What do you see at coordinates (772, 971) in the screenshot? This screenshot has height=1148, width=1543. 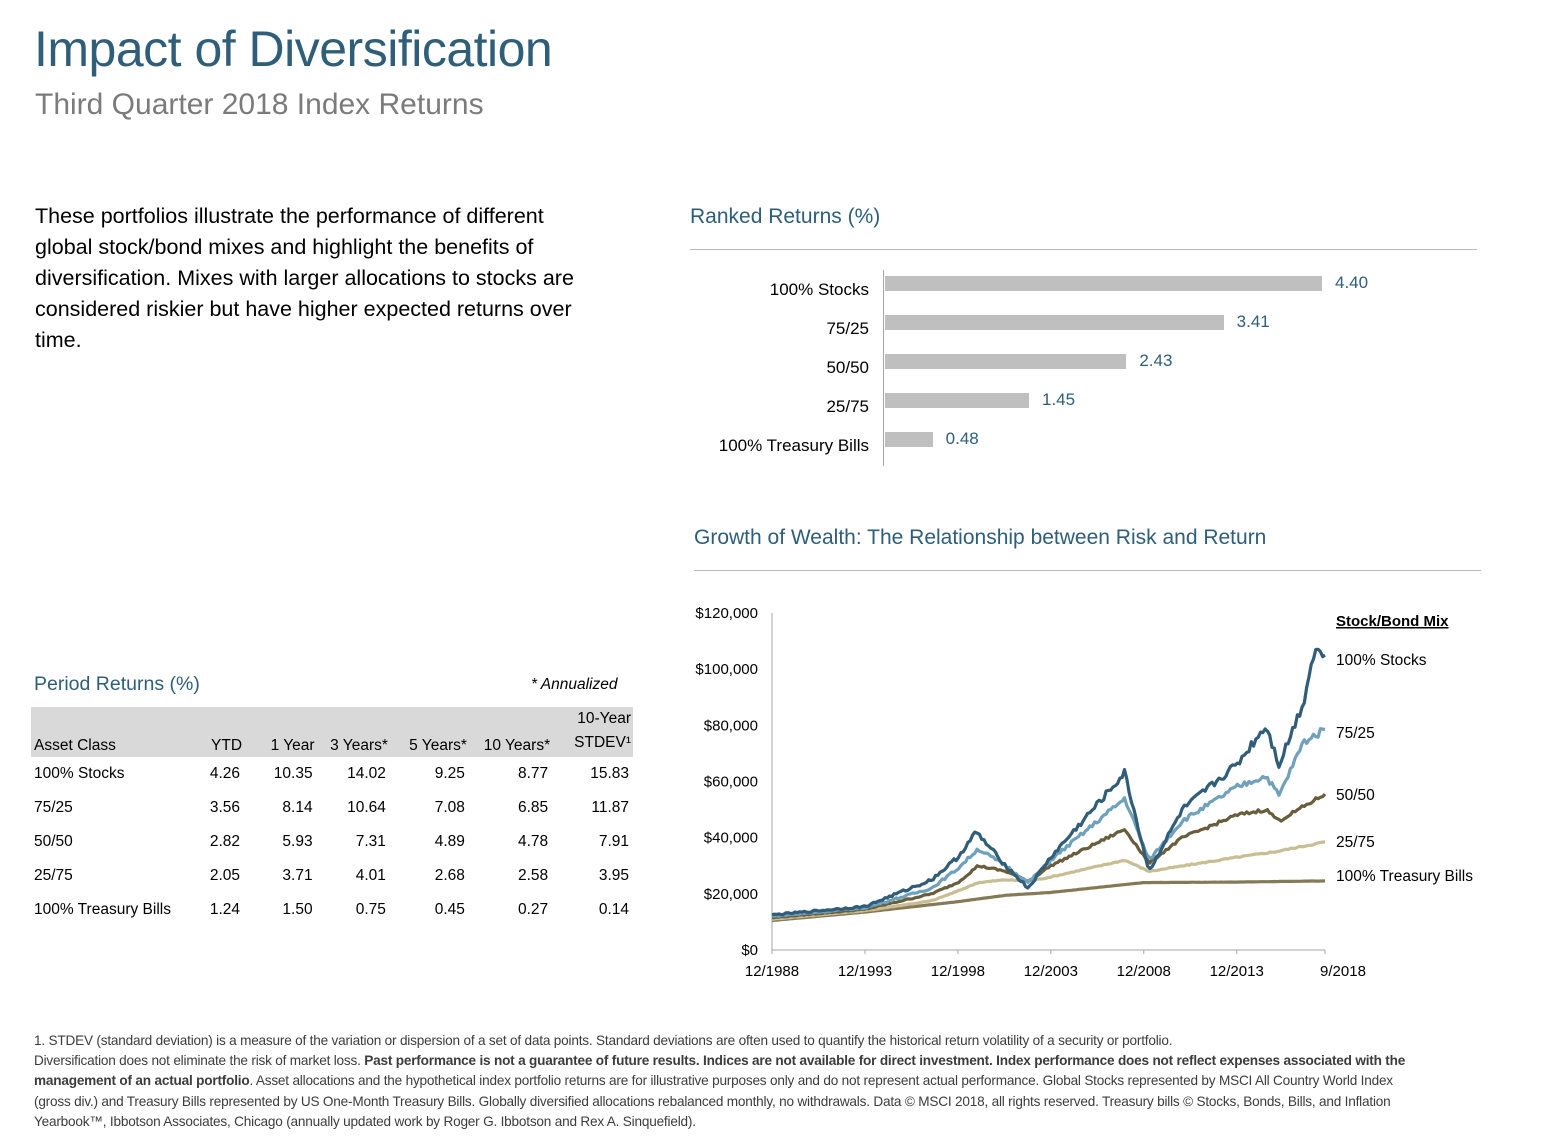 I see `x-tick-label: 12/1988` at bounding box center [772, 971].